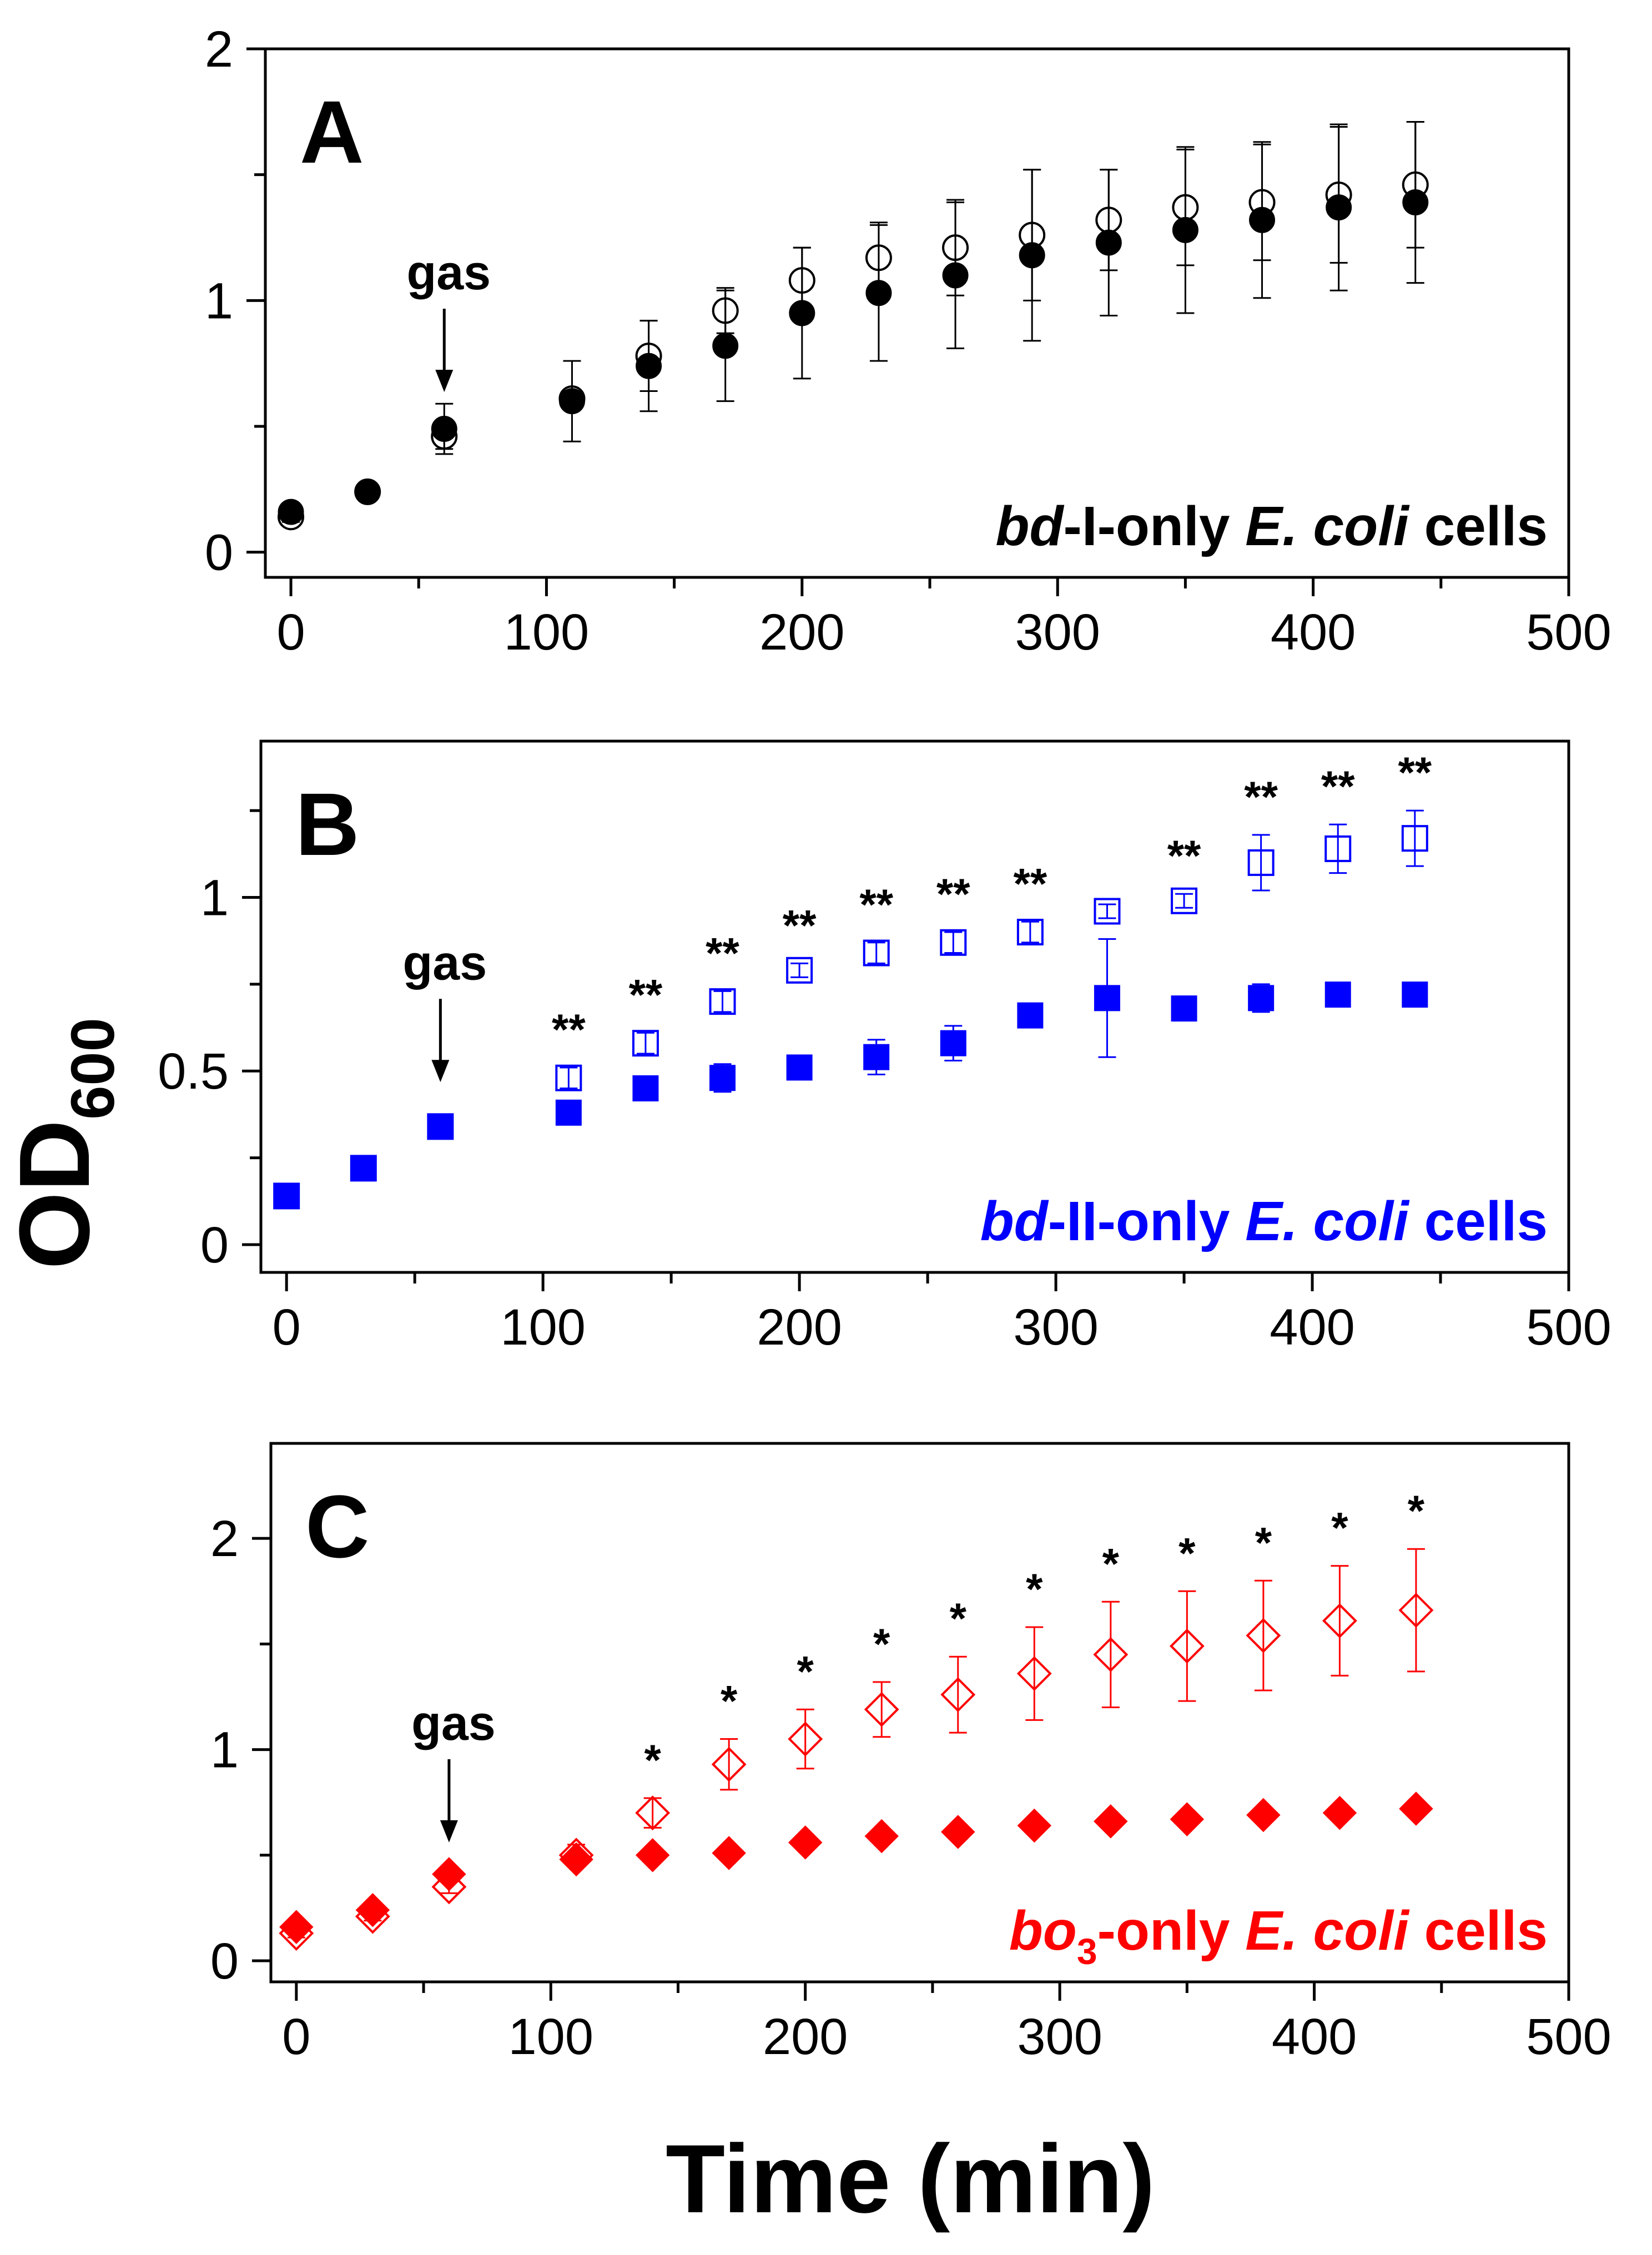 Image resolution: width=1652 pixels, height=2255 pixels. I want to click on panel-a-x-tick-label: 400, so click(1313, 632).